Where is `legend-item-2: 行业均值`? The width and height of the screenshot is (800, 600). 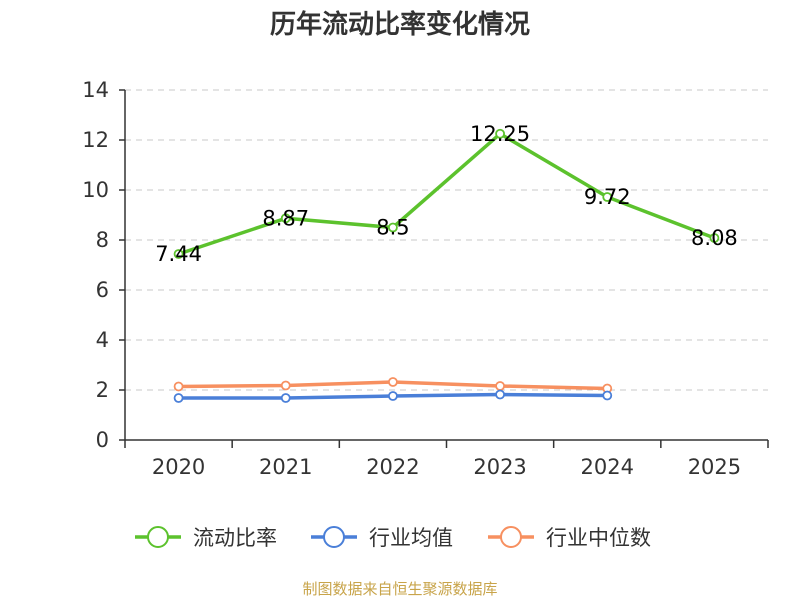
legend-item-2: 行业均值 is located at coordinates (382, 538).